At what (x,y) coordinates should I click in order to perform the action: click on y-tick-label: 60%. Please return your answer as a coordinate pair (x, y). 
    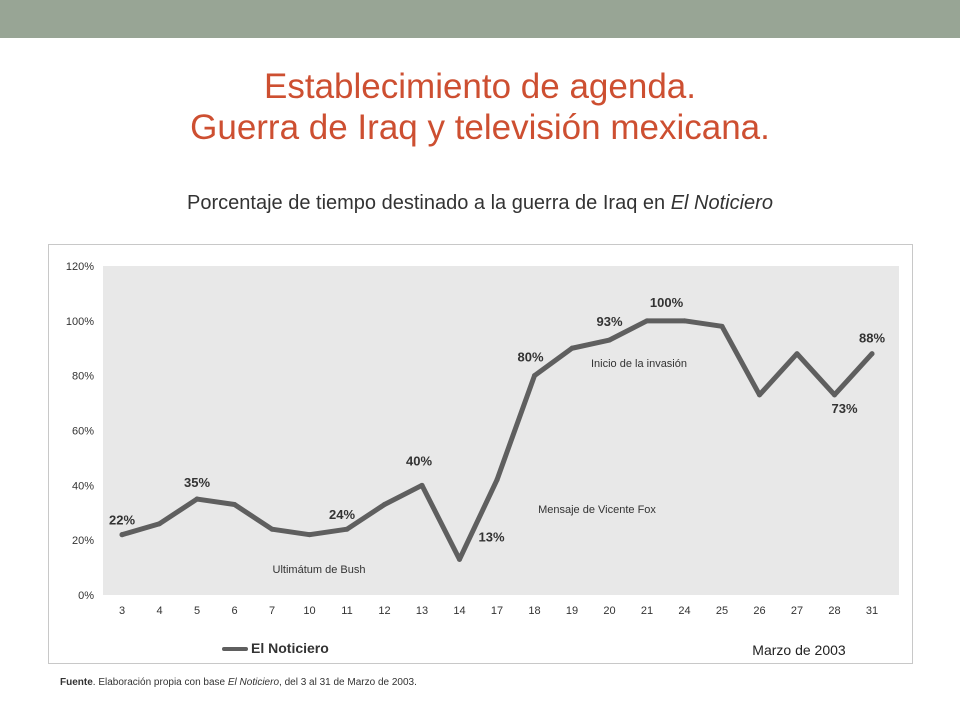
    Looking at the image, I should click on (83, 432).